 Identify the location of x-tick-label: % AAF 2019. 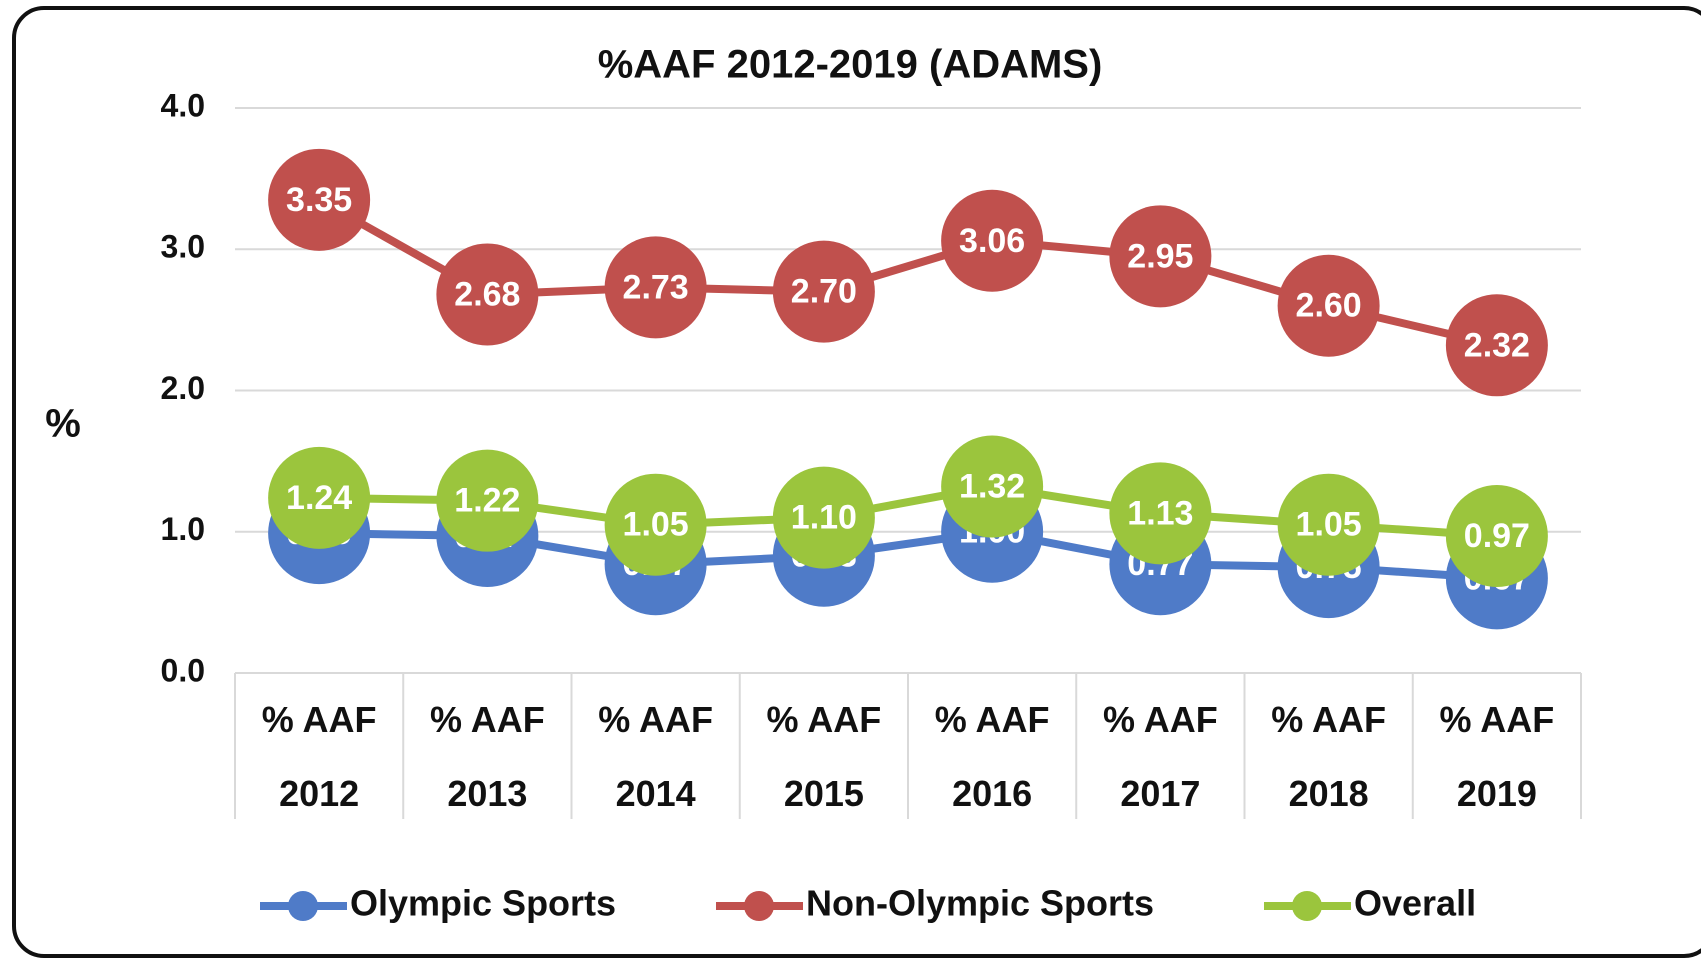
(1497, 756).